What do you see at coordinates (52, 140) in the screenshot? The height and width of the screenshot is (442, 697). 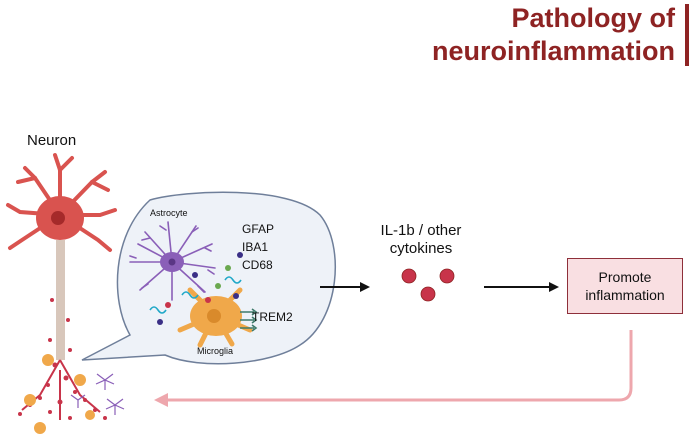 I see `neuron-label: Neuron` at bounding box center [52, 140].